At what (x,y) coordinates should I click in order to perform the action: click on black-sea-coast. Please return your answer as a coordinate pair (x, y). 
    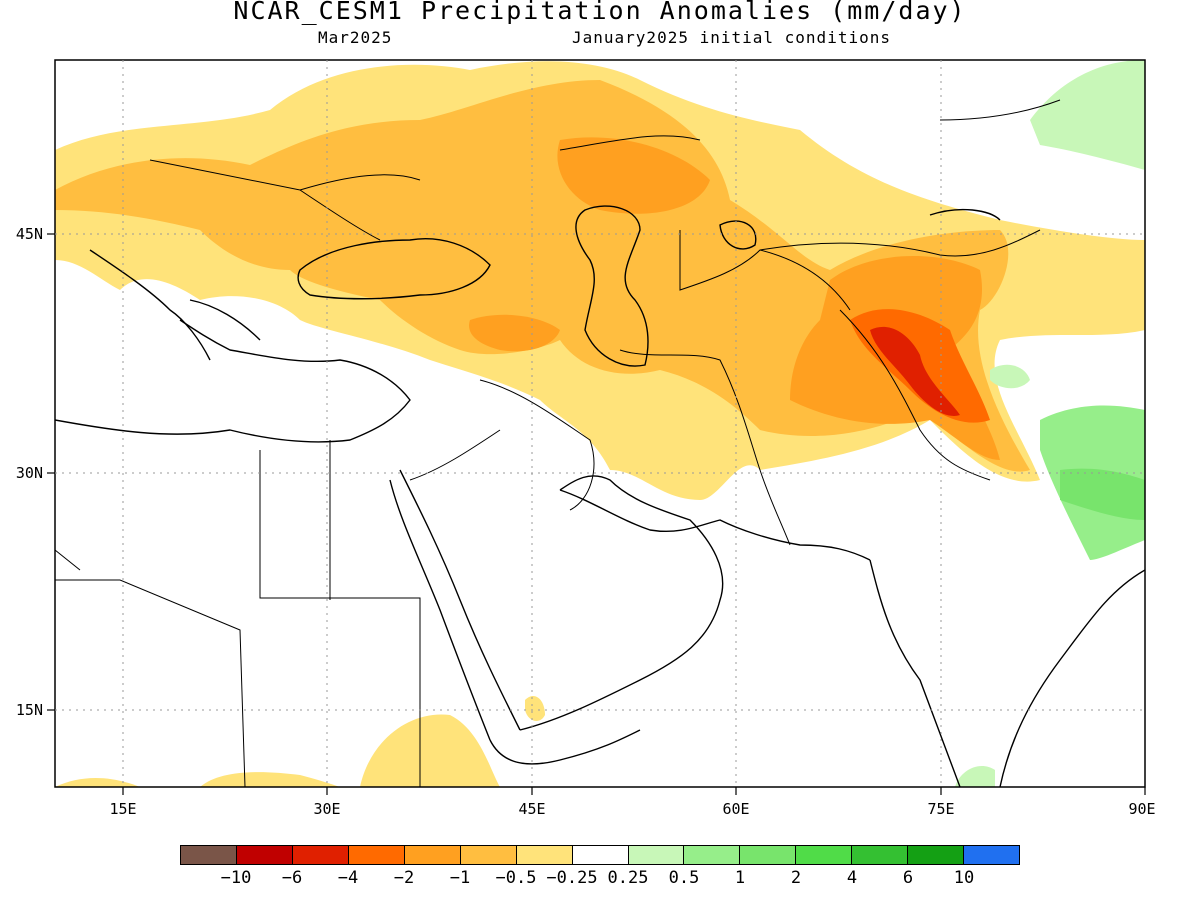
    Looking at the image, I should click on (394, 269).